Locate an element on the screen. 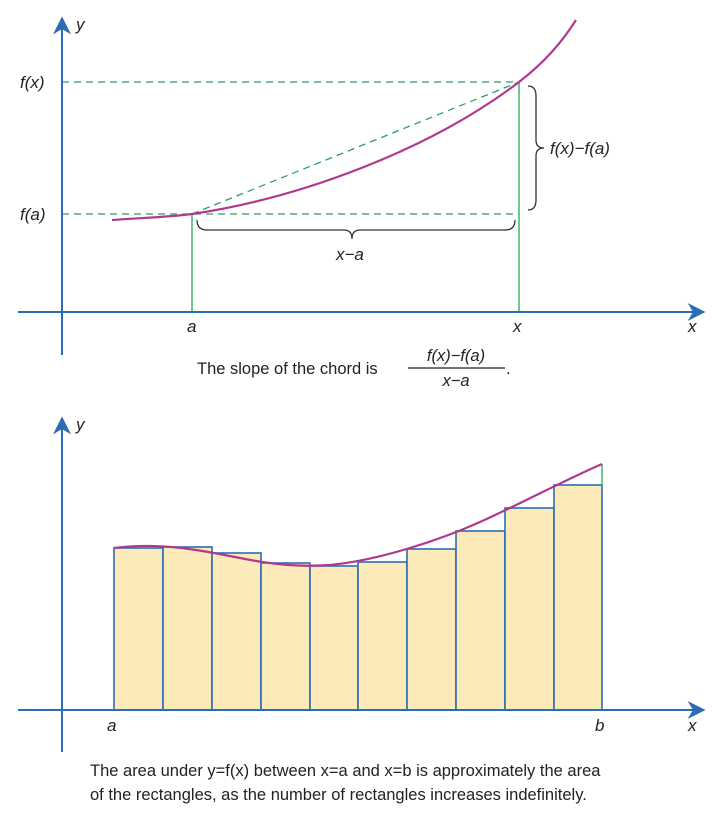  tick-label-a-bottom: a is located at coordinates (111, 725).